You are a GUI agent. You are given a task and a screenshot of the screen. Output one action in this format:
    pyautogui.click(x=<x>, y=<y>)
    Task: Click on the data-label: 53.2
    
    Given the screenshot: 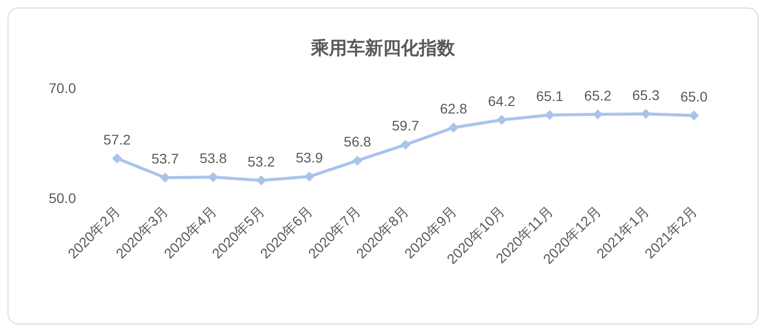 What is the action you would take?
    pyautogui.click(x=262, y=161)
    